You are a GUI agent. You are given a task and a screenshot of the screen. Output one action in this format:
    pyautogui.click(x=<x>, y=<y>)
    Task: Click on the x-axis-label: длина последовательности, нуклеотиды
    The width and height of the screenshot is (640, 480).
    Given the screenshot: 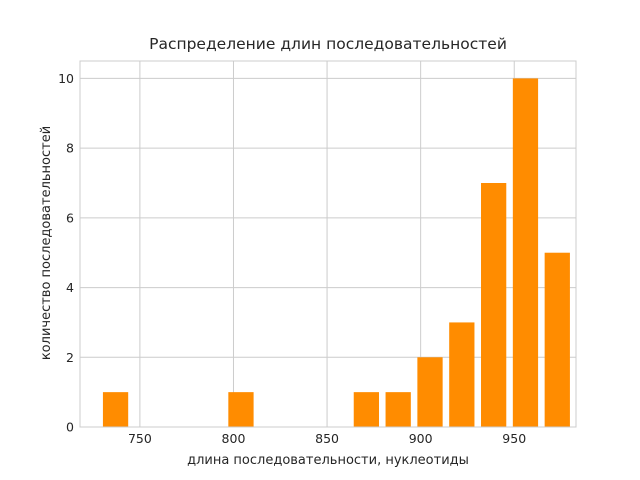 What is the action you would take?
    pyautogui.click(x=328, y=460)
    